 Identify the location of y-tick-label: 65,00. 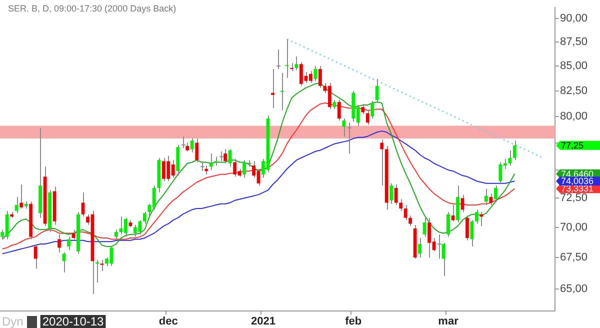
(574, 288).